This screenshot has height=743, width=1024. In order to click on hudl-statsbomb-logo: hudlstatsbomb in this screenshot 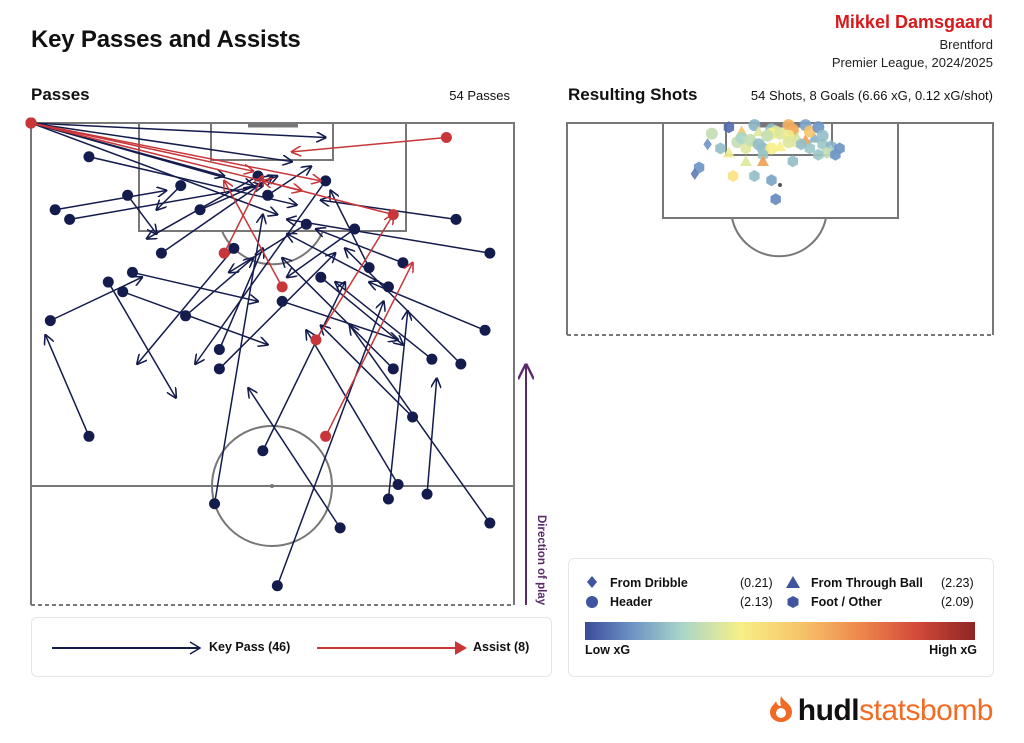, I will do `click(879, 711)`.